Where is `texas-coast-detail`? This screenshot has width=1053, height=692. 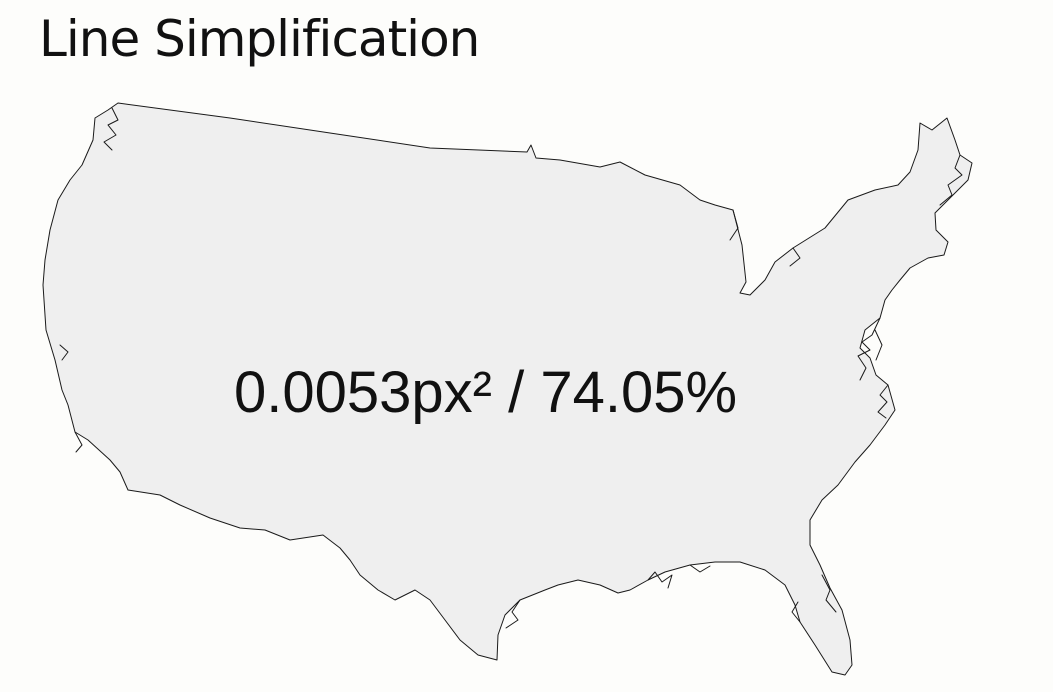
texas-coast-detail is located at coordinates (513, 614).